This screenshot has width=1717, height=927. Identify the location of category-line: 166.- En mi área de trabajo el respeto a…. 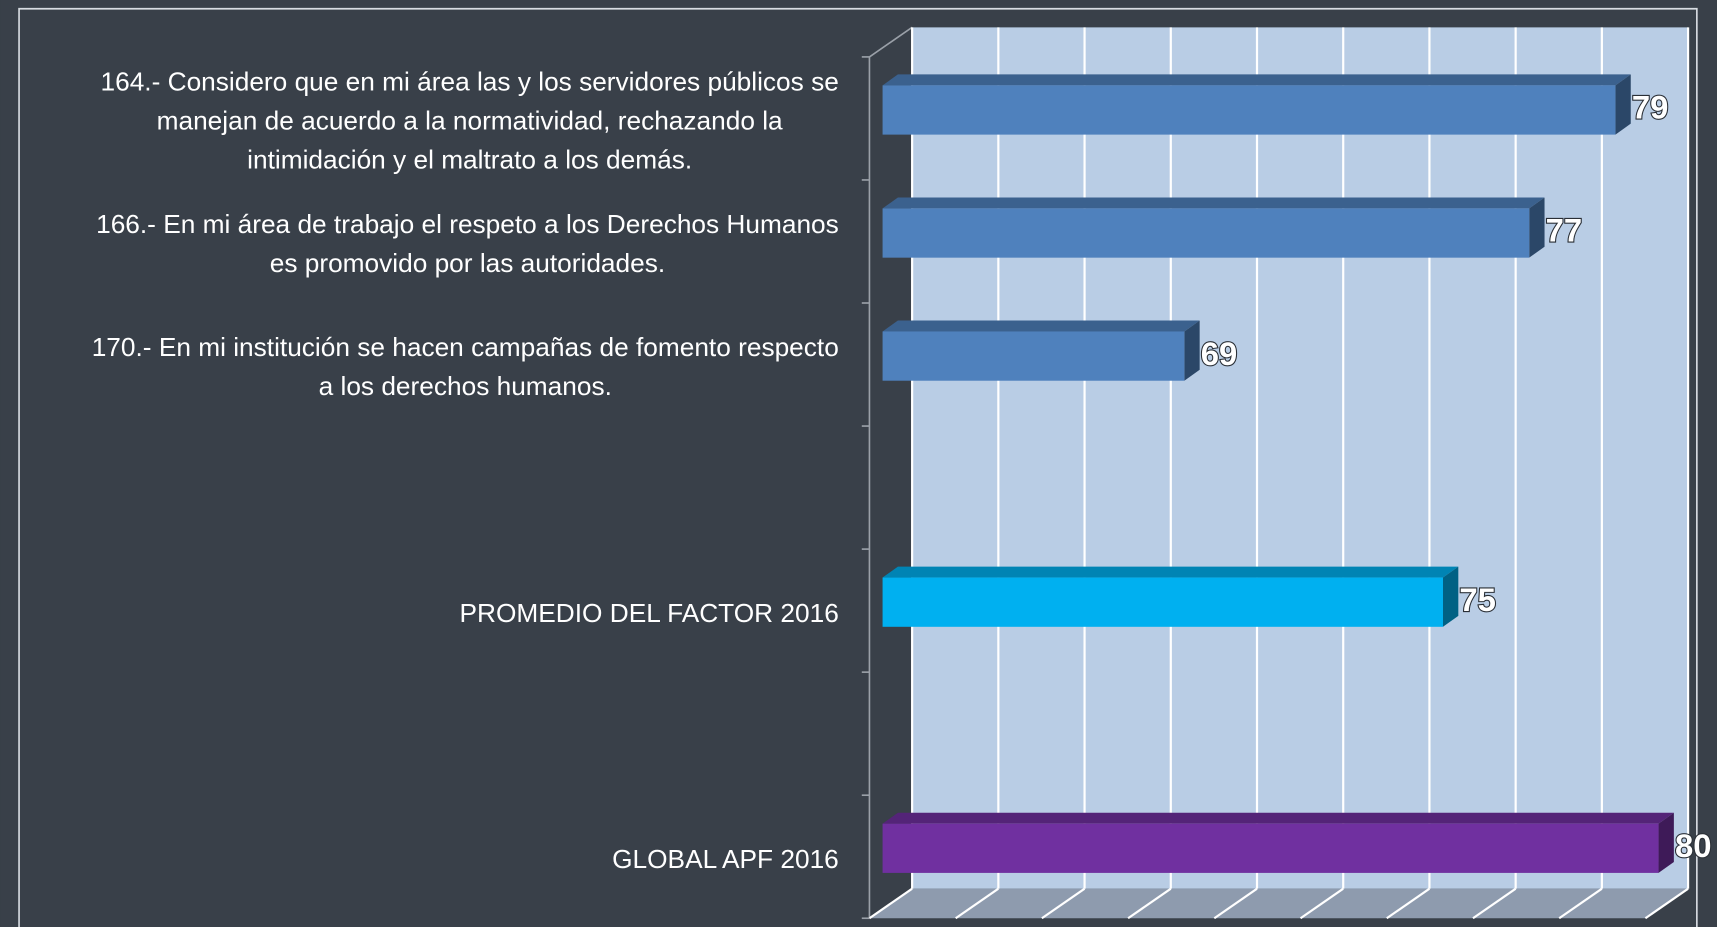
(467, 224).